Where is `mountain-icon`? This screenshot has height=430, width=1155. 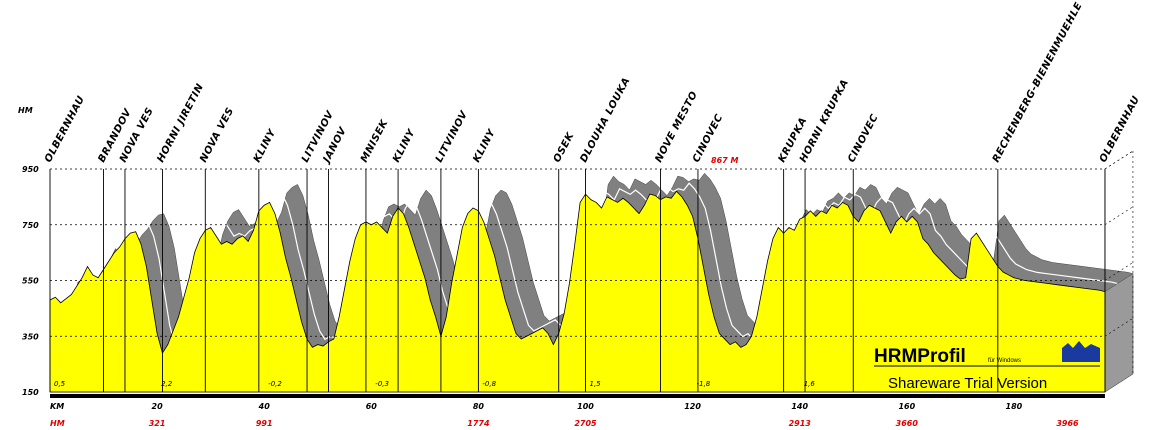 mountain-icon is located at coordinates (1081, 351).